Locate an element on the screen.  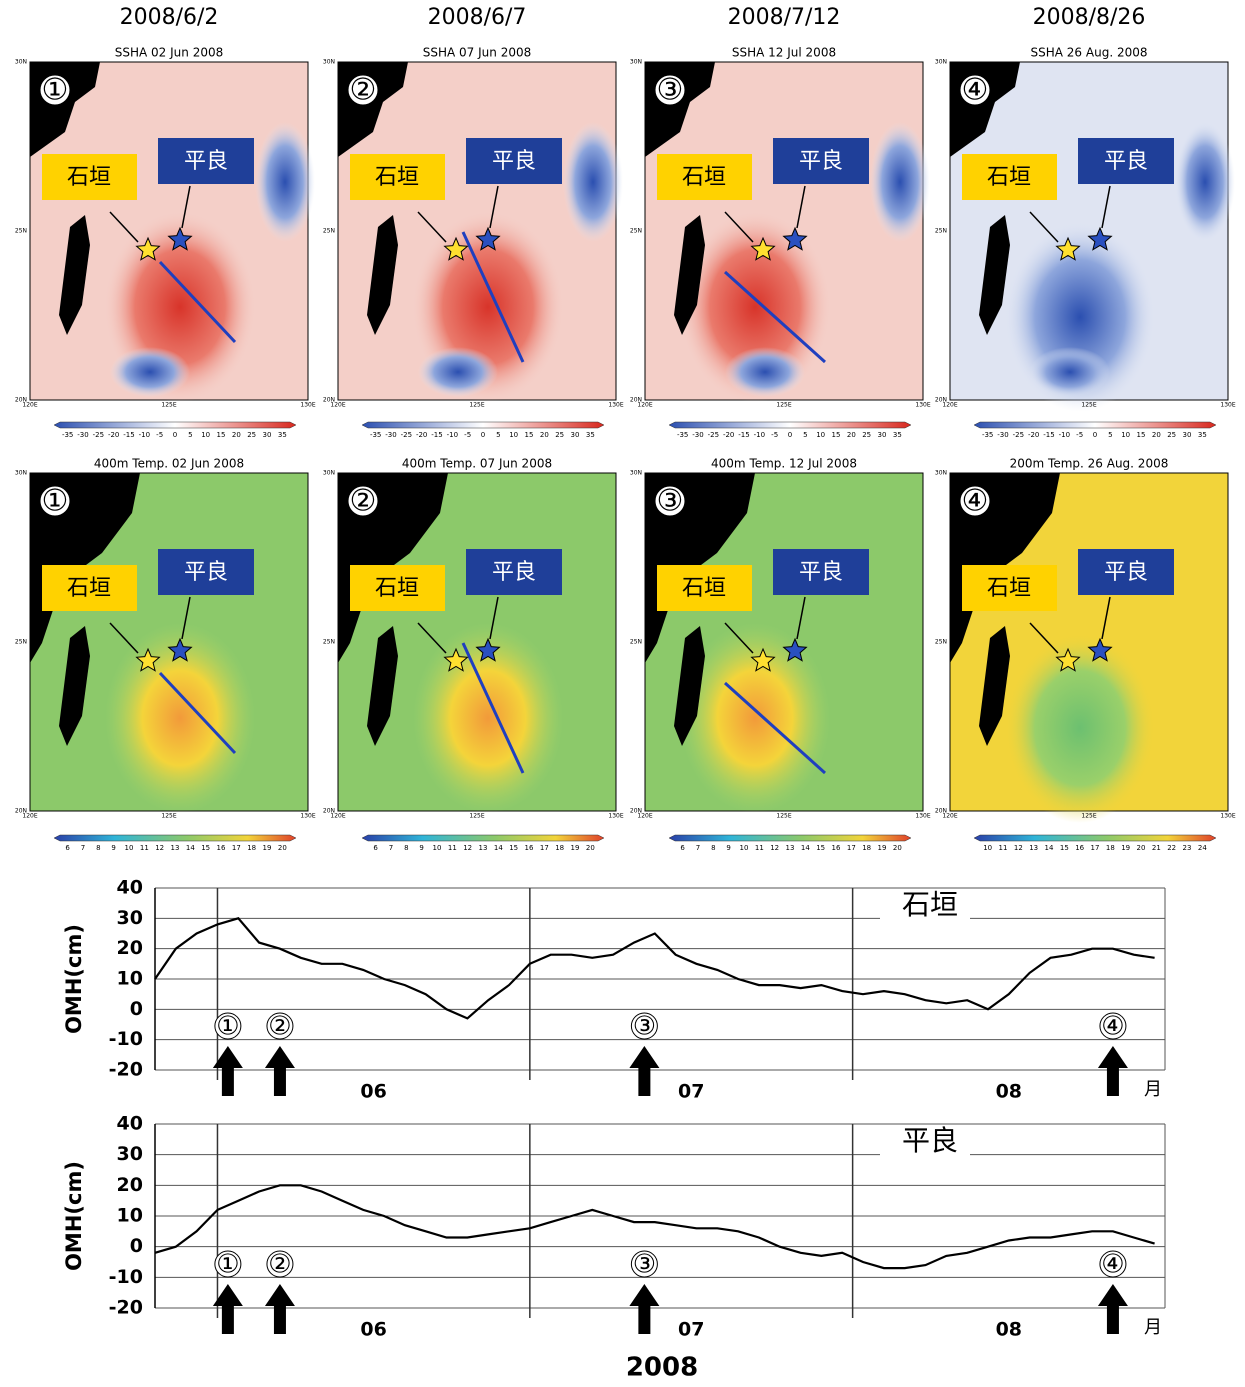
lat-label: 30N is located at coordinates (21, 473).